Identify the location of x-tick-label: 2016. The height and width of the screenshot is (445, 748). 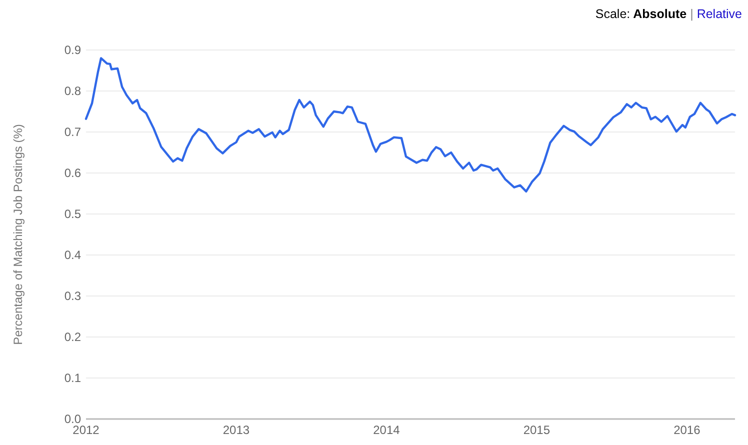
(687, 430).